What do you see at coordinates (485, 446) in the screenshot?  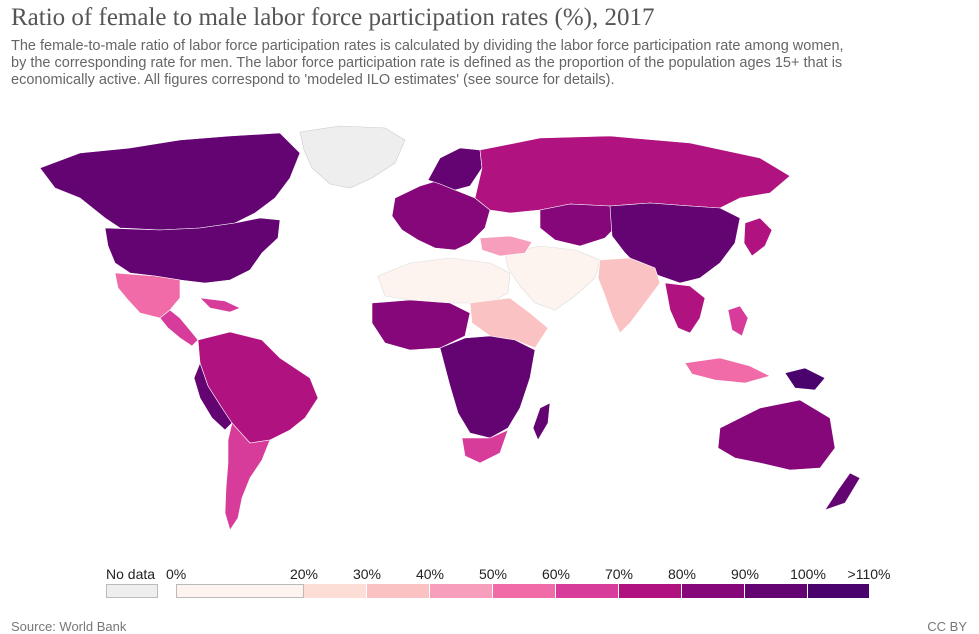 I see `region-south-africa` at bounding box center [485, 446].